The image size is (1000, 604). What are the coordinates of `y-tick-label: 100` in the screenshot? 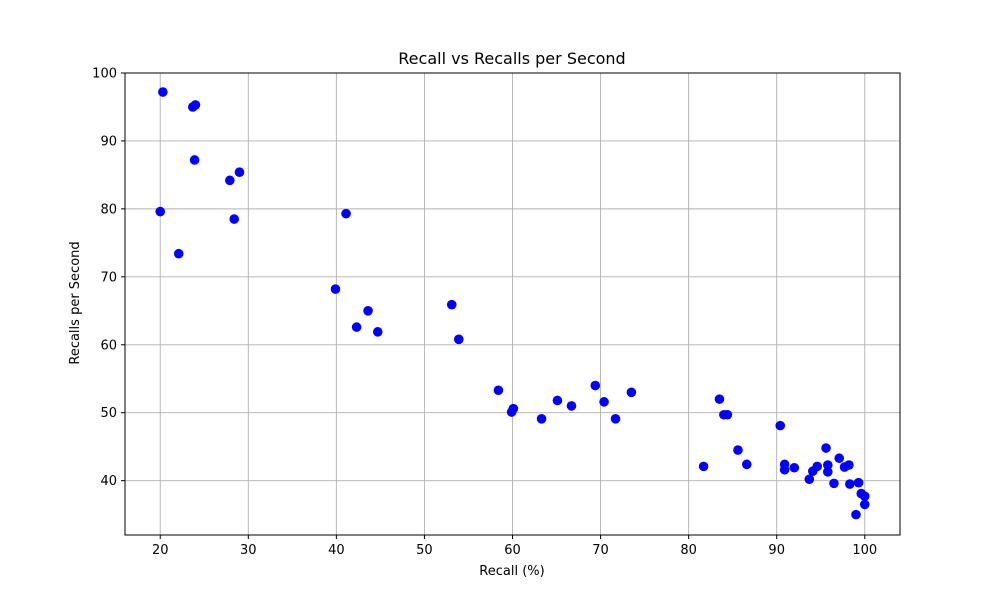 It's located at (104, 74).